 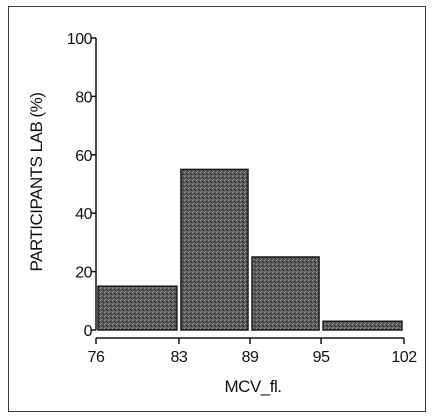 I want to click on y-tick-label: 40, so click(x=83, y=214).